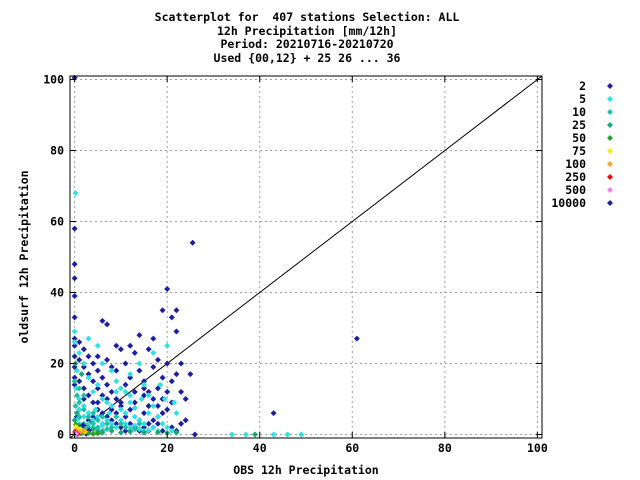 The height and width of the screenshot is (480, 640). Describe the element at coordinates (307, 57) in the screenshot. I see `title-line-4: Used {00,12} + 25 26 ... 36` at that location.